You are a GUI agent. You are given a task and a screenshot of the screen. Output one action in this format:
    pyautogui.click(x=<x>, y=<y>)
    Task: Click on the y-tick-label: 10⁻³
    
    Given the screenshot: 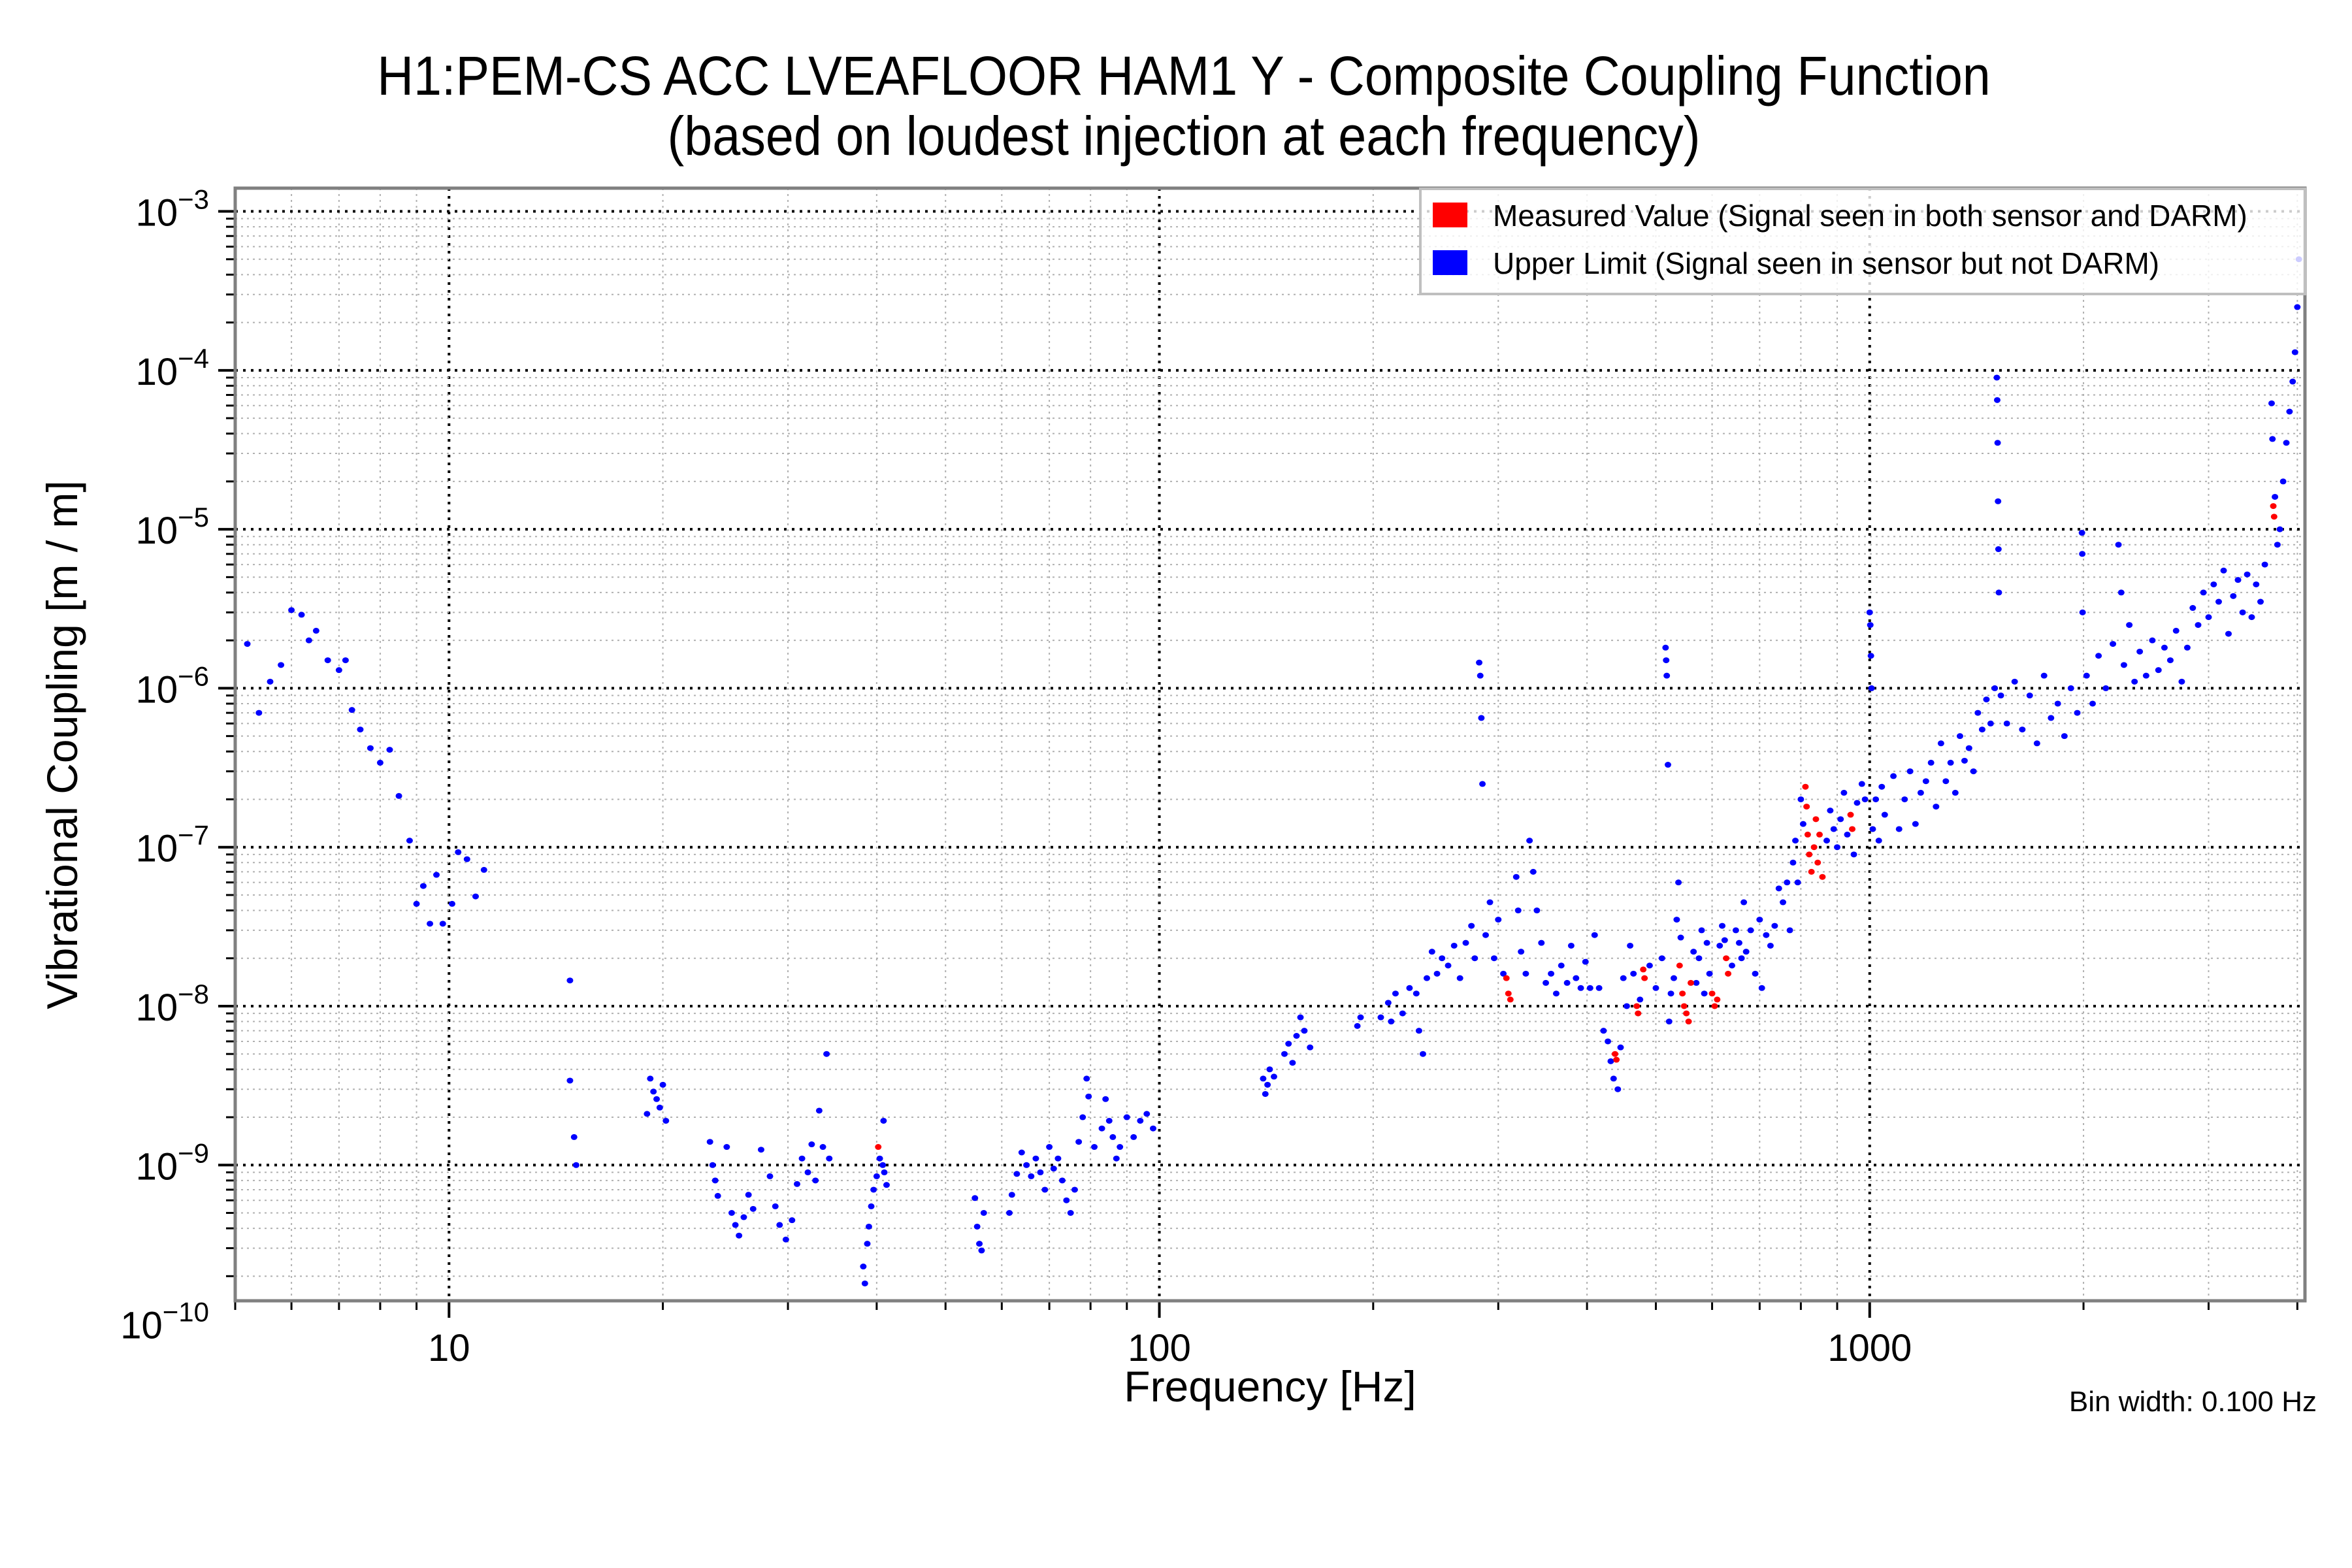 What is the action you would take?
    pyautogui.click(x=172, y=209)
    